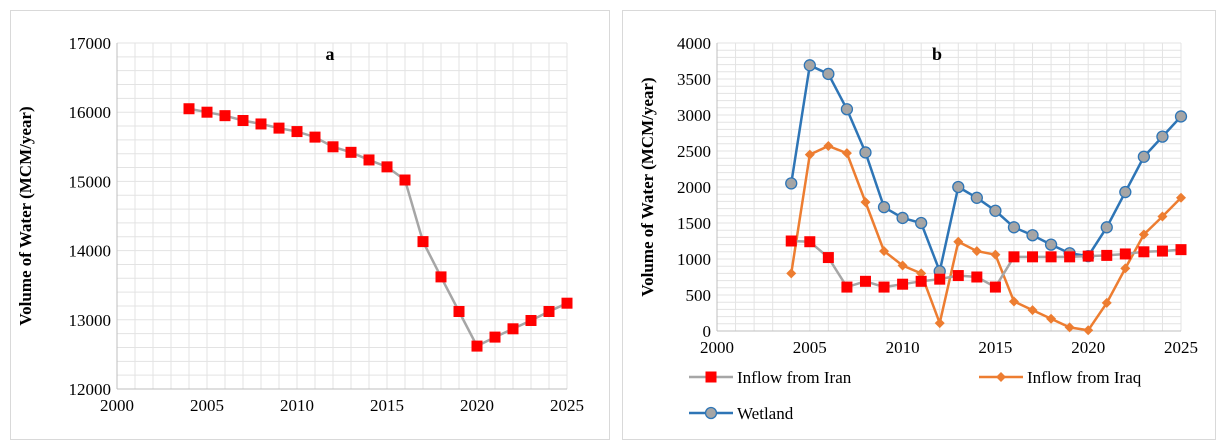 This screenshot has height=444, width=1220. What do you see at coordinates (717, 347) in the screenshot?
I see `chart-b-x-tick-label: 2000` at bounding box center [717, 347].